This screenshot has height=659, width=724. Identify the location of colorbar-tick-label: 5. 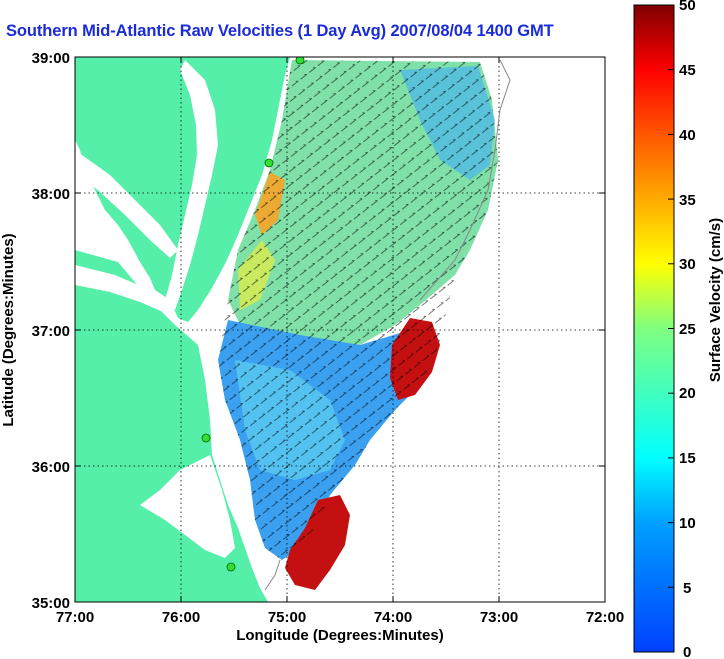
(687, 588).